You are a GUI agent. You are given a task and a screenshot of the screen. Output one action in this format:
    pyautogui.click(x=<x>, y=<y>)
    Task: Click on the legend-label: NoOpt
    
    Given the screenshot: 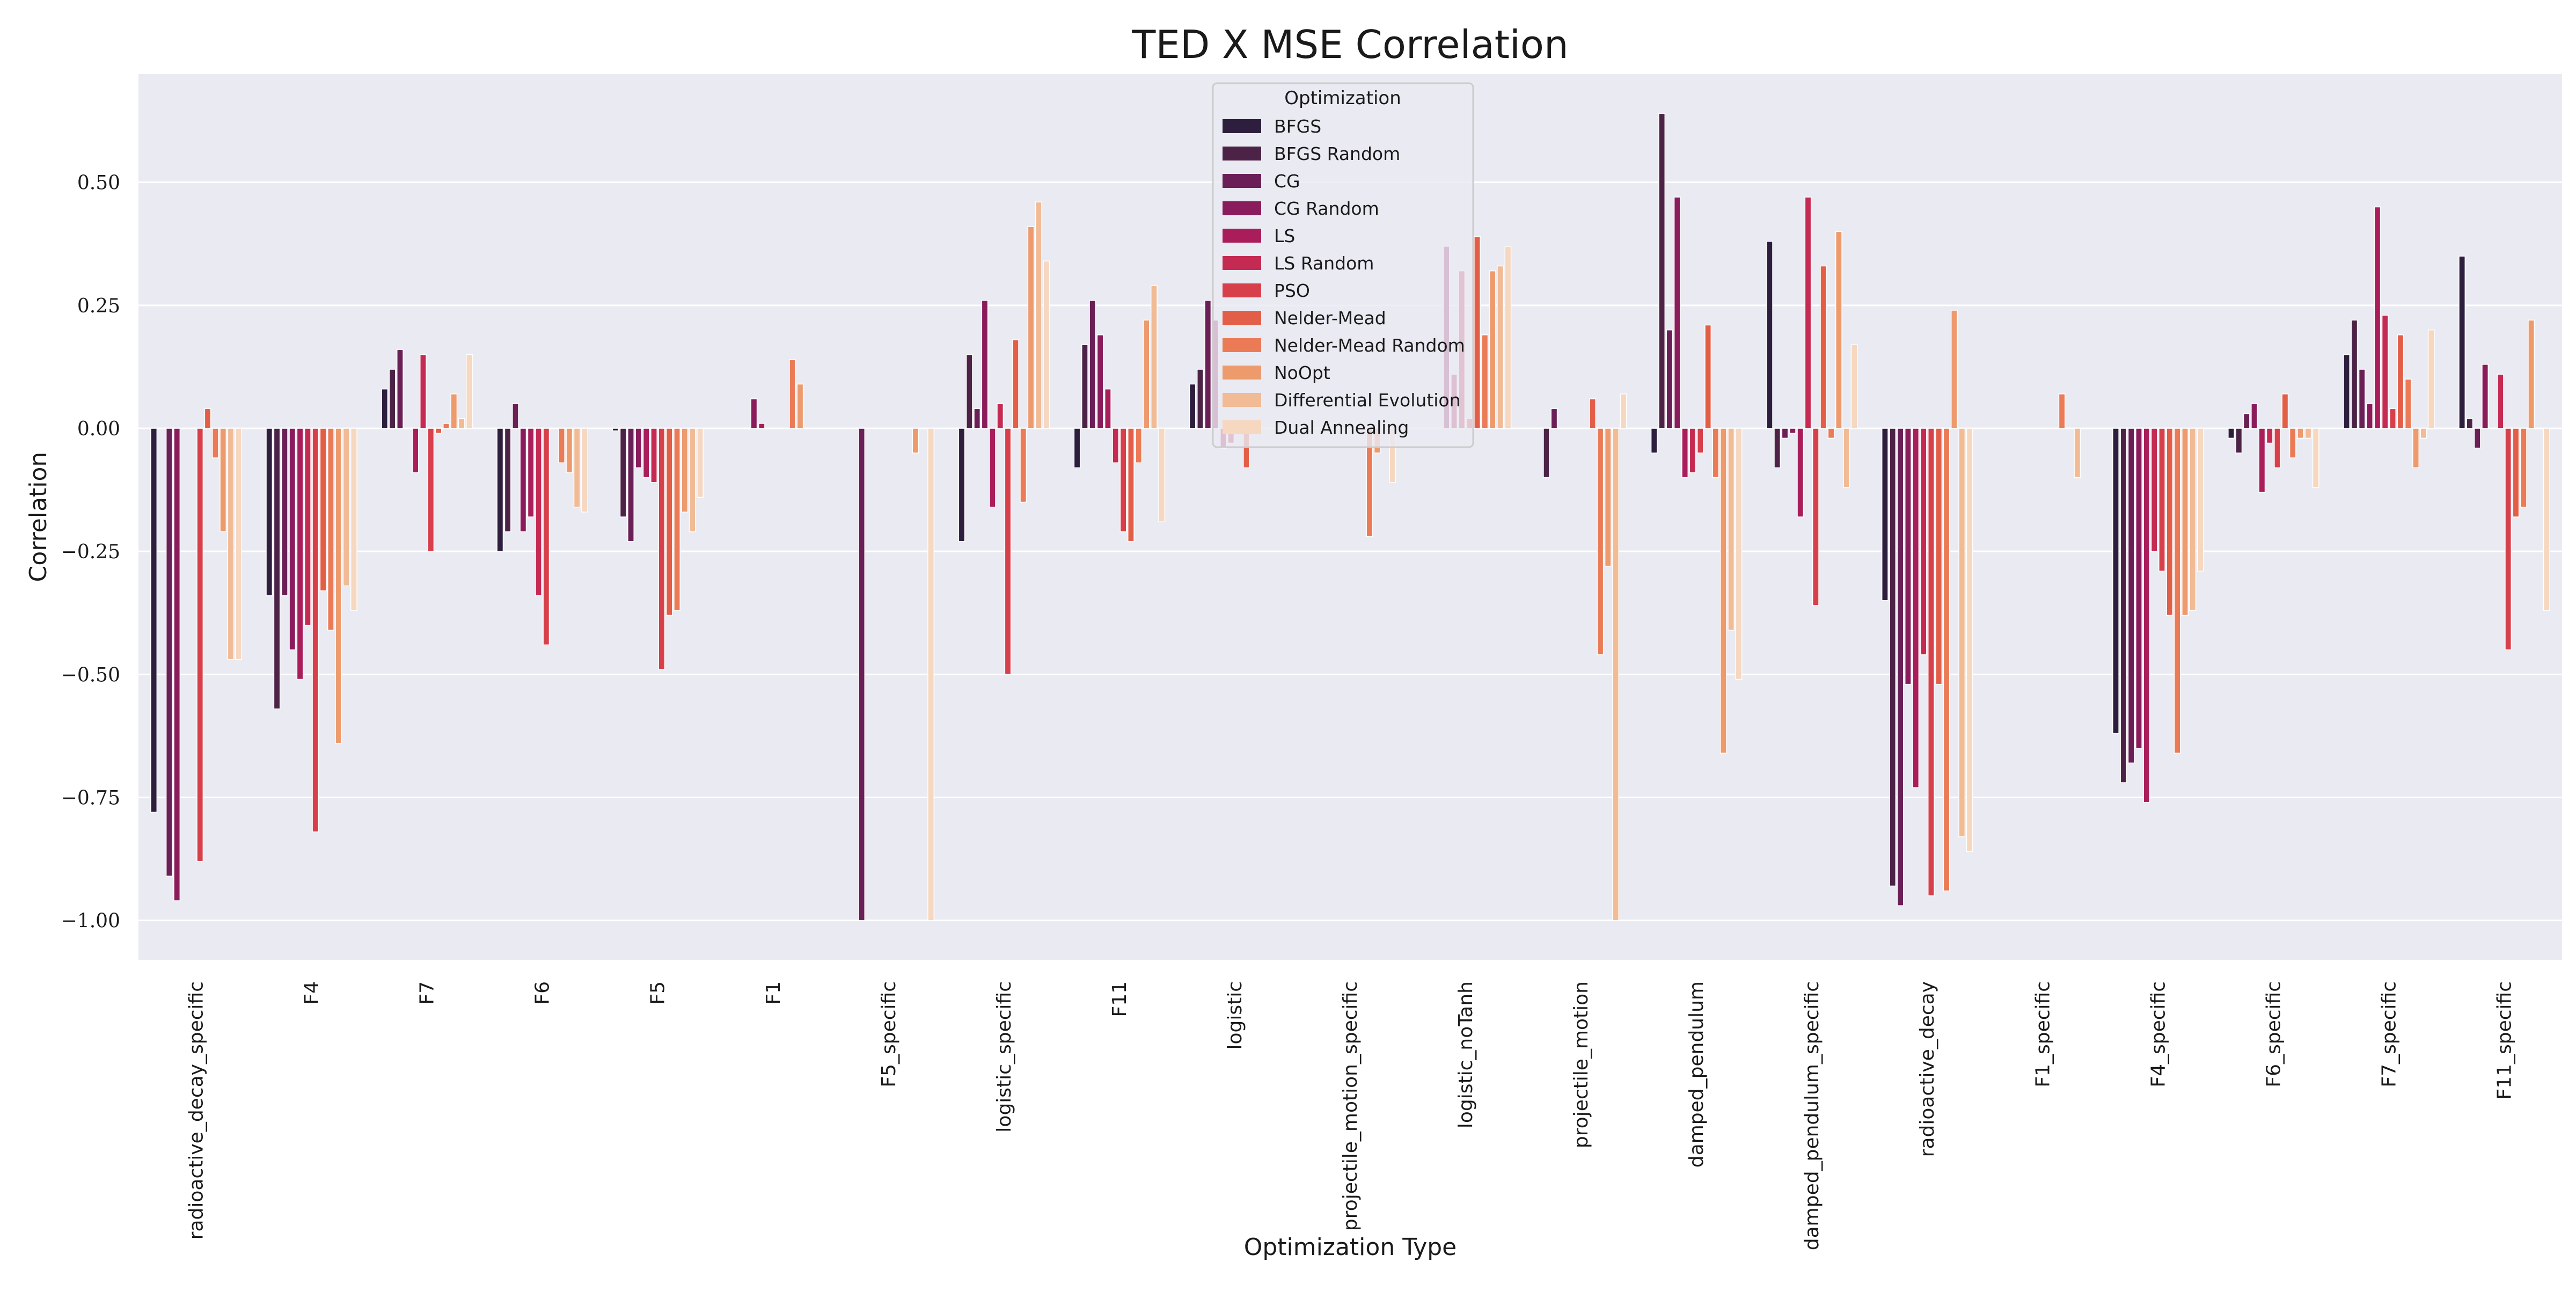 What is the action you would take?
    pyautogui.click(x=1302, y=372)
    